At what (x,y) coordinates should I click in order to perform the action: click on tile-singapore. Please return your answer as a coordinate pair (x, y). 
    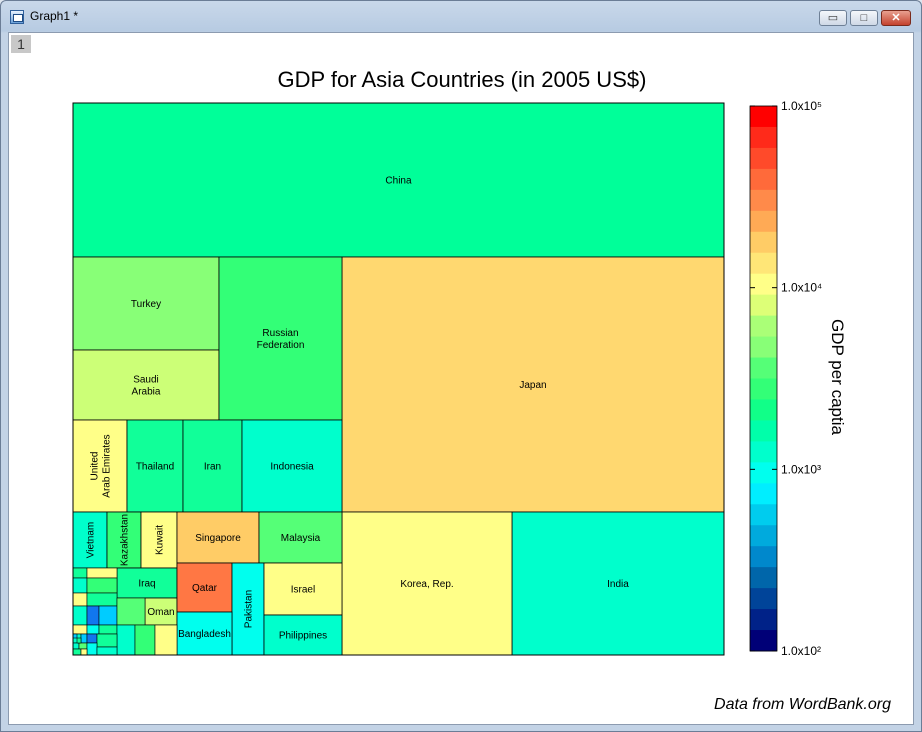
    Looking at the image, I should click on (218, 537).